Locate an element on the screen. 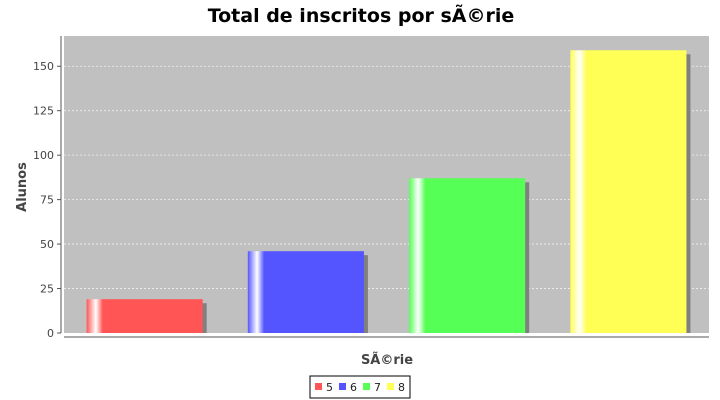 The height and width of the screenshot is (400, 720). y-tick-label: 0 is located at coordinates (50, 333).